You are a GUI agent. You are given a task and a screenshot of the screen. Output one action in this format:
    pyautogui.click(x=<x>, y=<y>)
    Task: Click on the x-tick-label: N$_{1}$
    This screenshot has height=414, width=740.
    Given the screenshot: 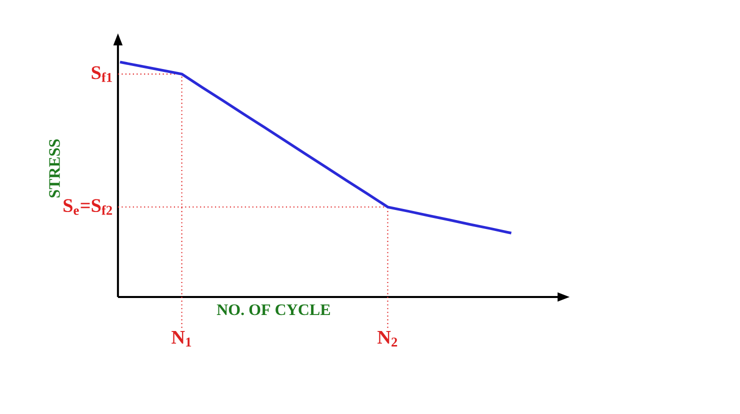 What is the action you would take?
    pyautogui.click(x=182, y=338)
    